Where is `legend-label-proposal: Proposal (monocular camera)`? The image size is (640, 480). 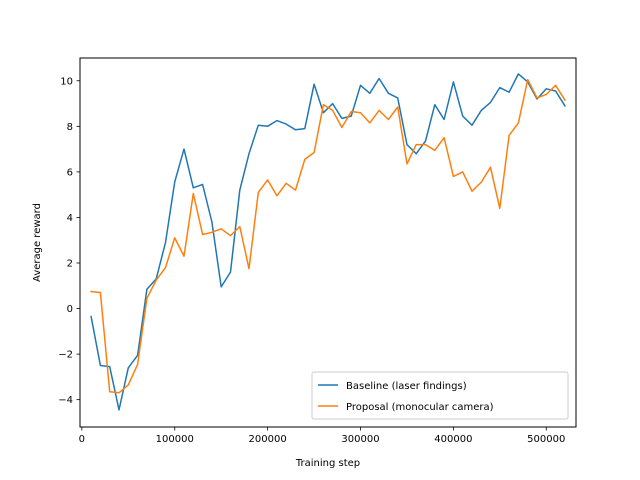
legend-label-proposal: Proposal (monocular camera) is located at coordinates (420, 407).